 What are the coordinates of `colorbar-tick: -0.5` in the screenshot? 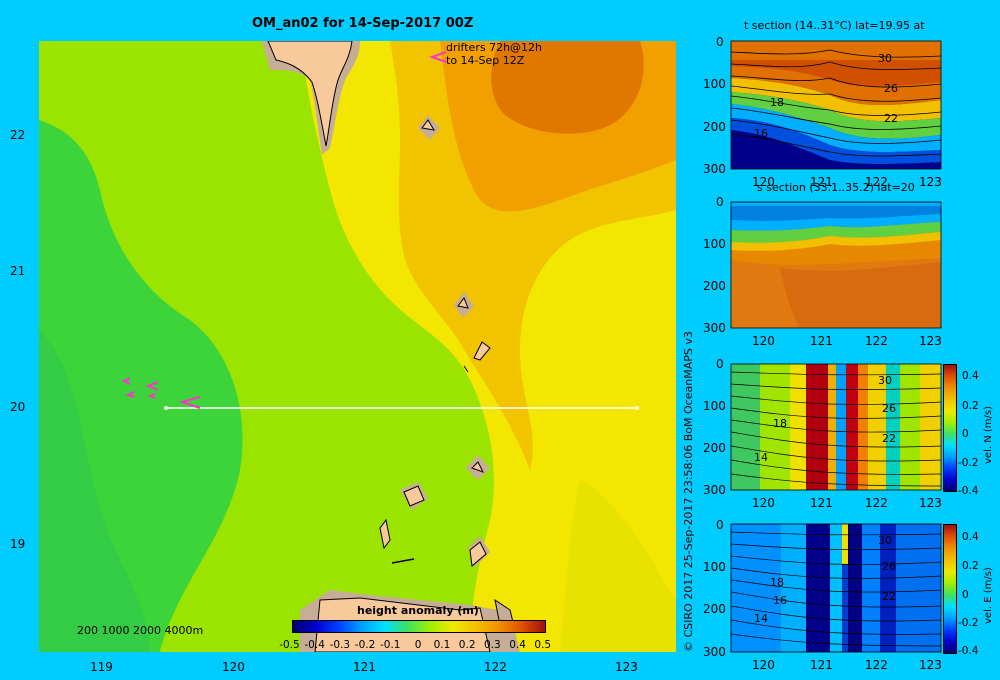 It's located at (289, 645).